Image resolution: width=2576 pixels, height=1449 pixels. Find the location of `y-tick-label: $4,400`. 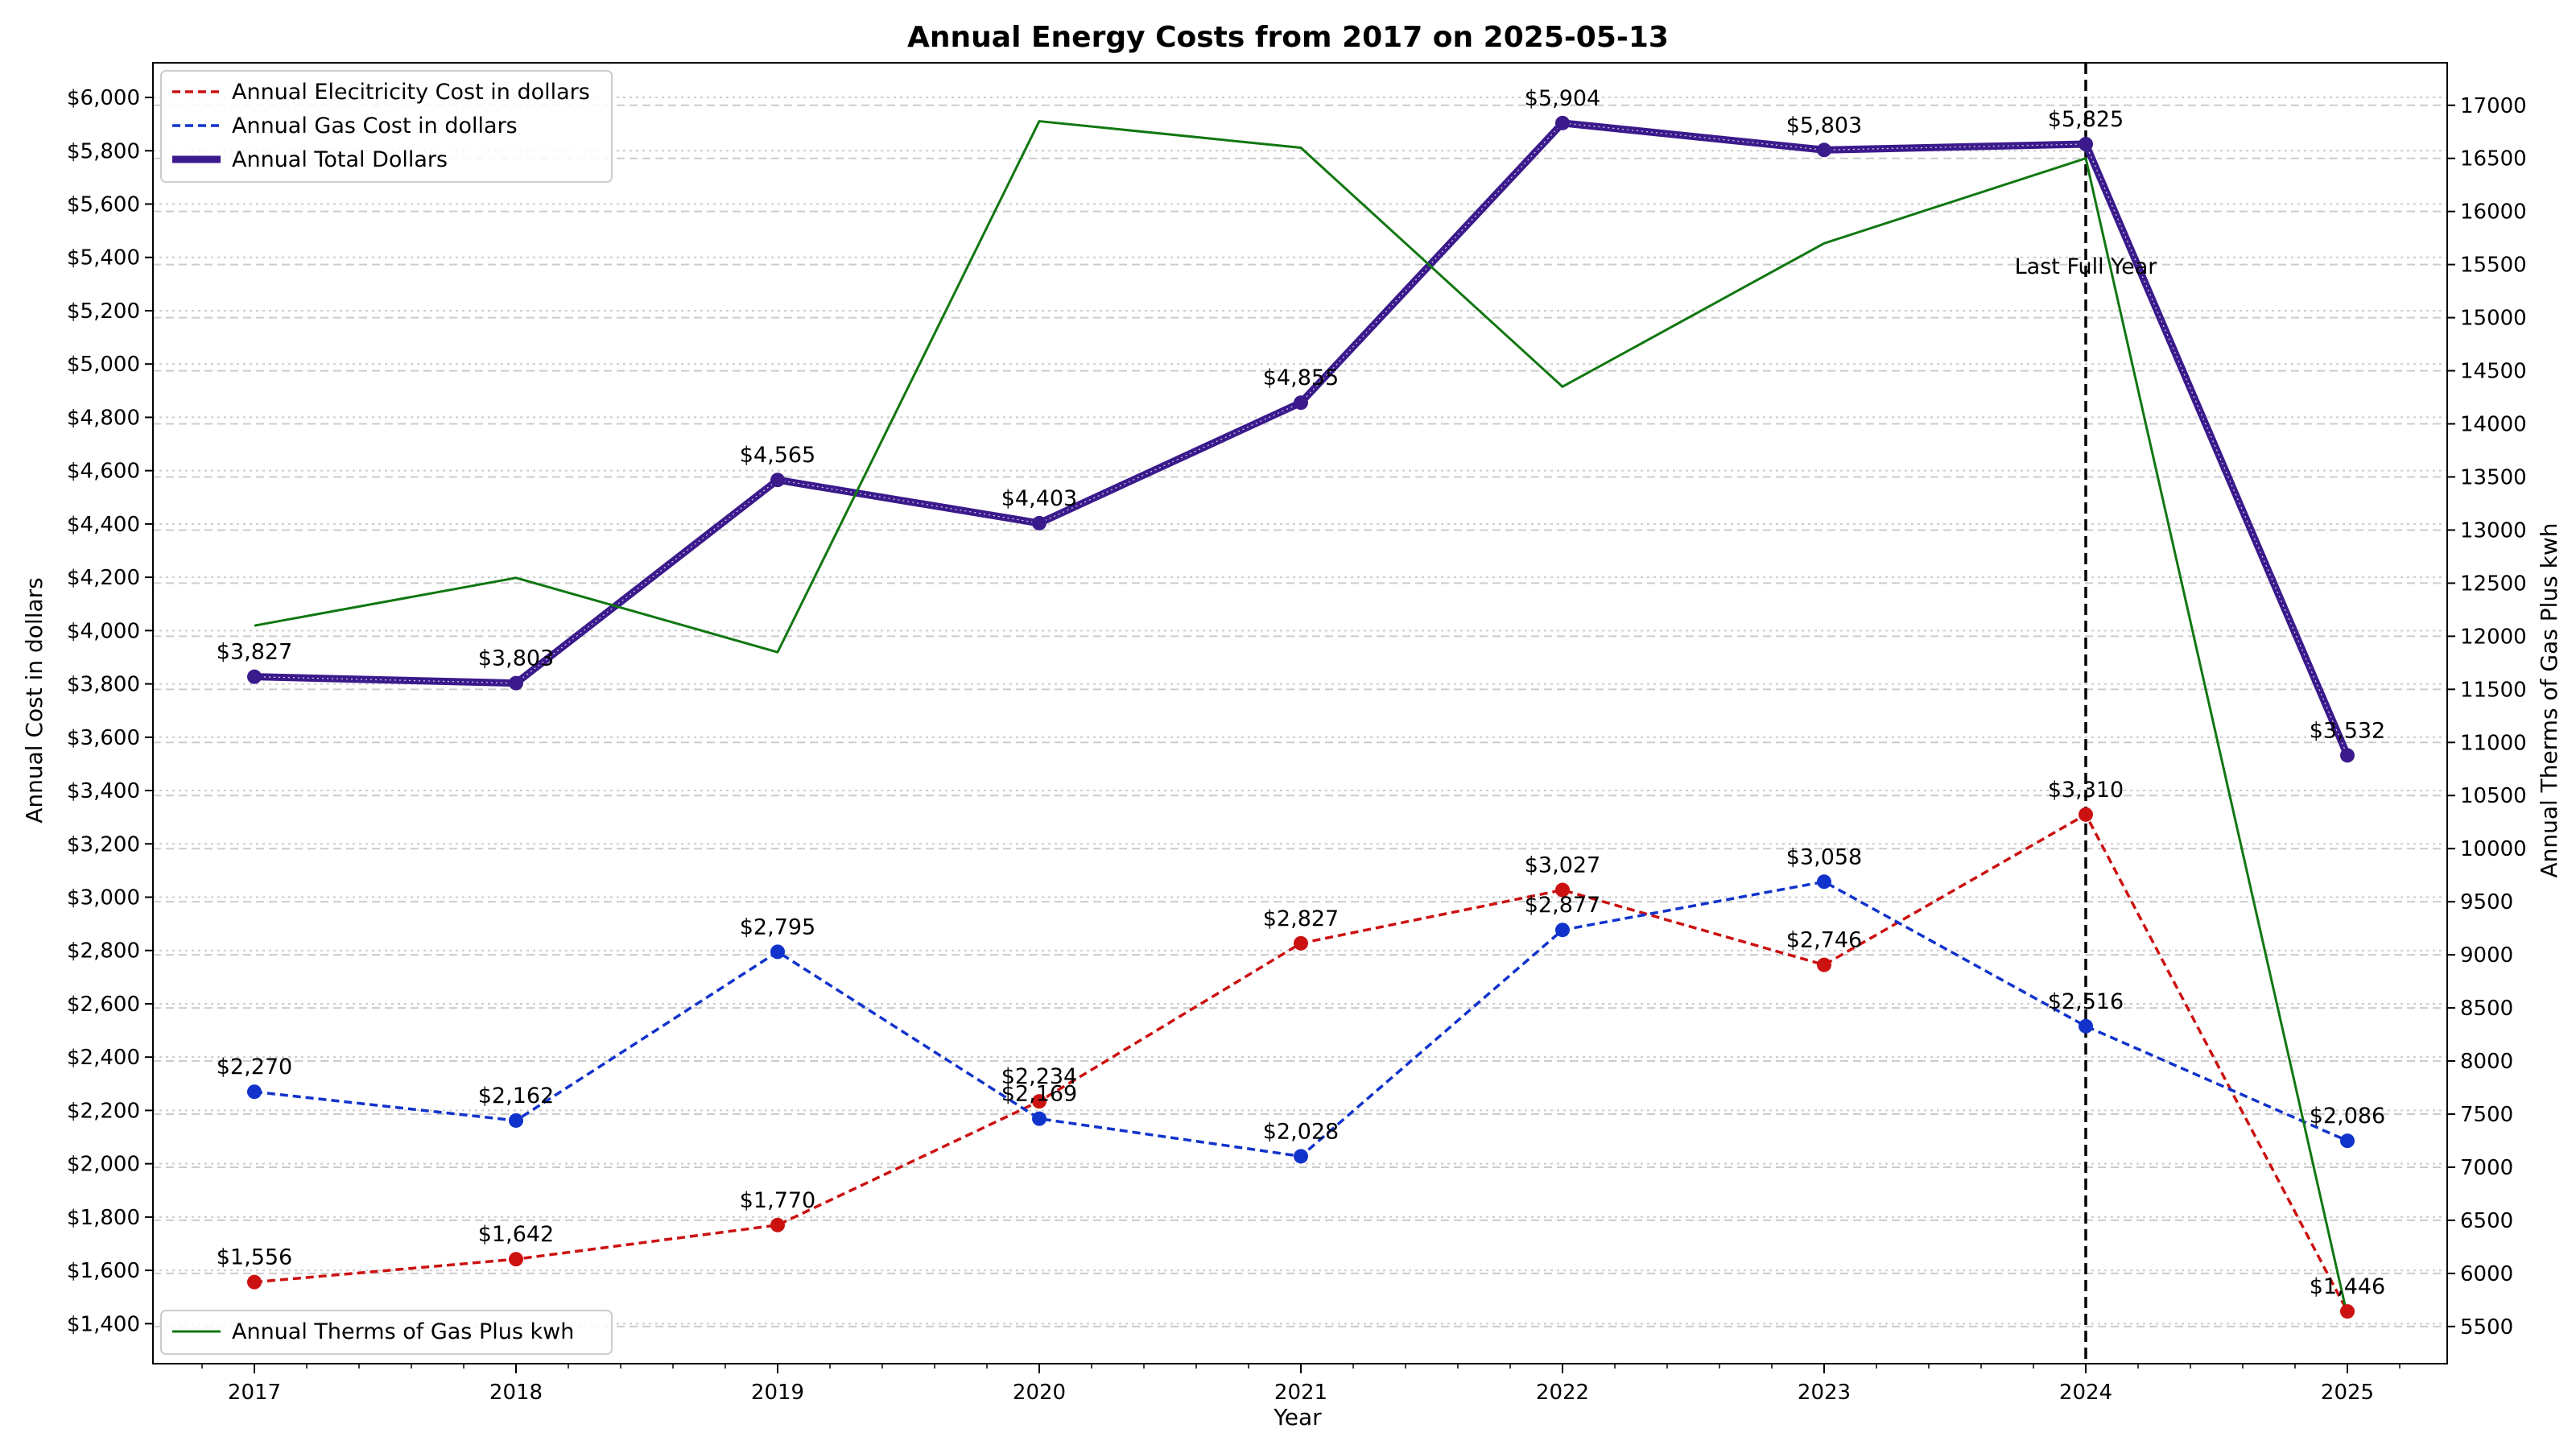

y-tick-label: $4,400 is located at coordinates (103, 525).